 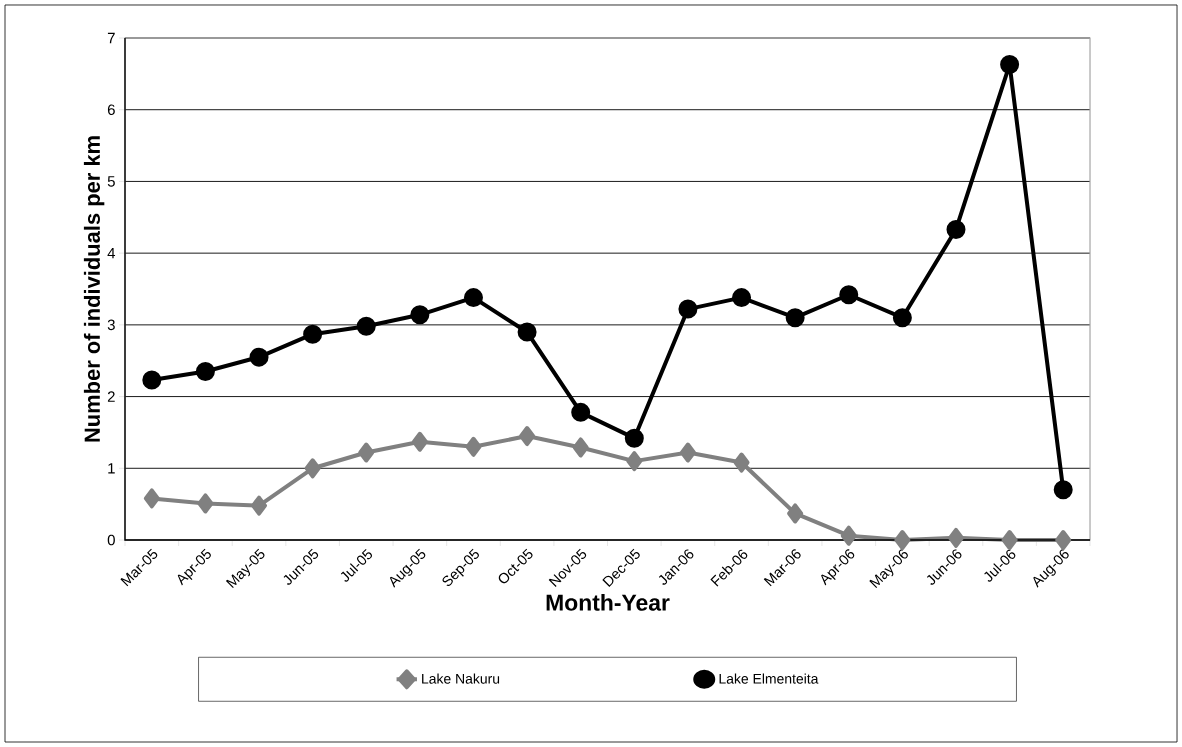 I want to click on y-tick-label: 4, so click(x=111, y=253).